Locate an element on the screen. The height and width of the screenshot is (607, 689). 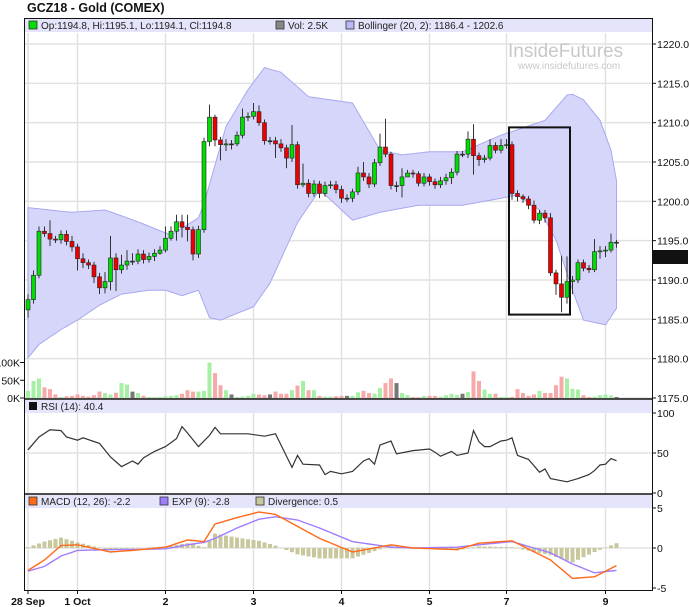
time-tick-label: 4 is located at coordinates (342, 601).